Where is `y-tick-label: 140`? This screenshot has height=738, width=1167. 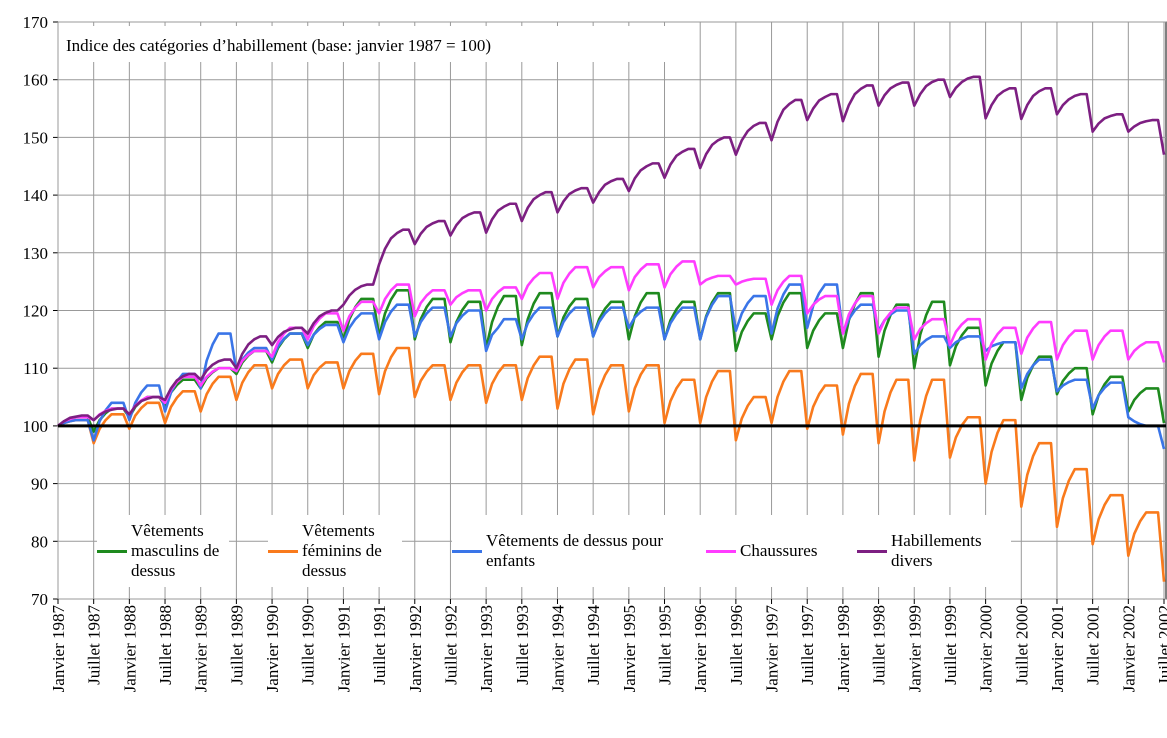
y-tick-label: 140 is located at coordinates (36, 195).